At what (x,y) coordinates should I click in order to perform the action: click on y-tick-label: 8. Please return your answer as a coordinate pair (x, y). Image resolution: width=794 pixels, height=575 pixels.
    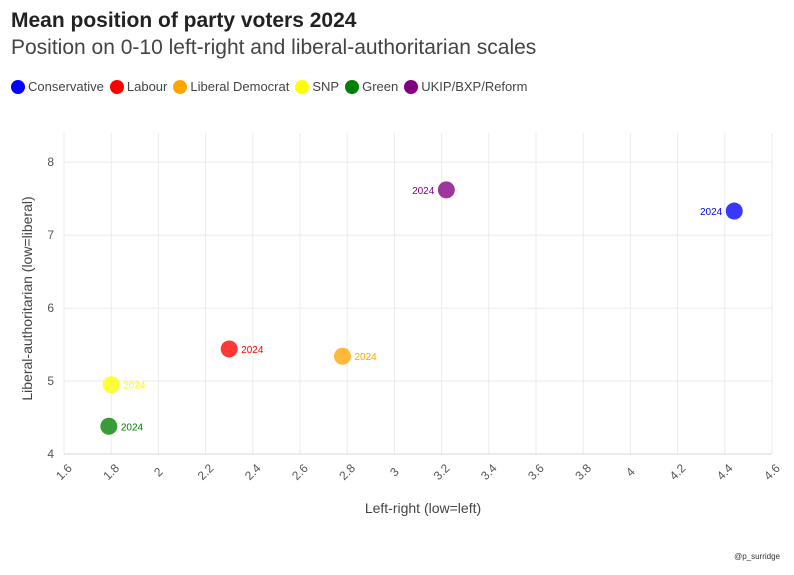
    Looking at the image, I should click on (50, 162).